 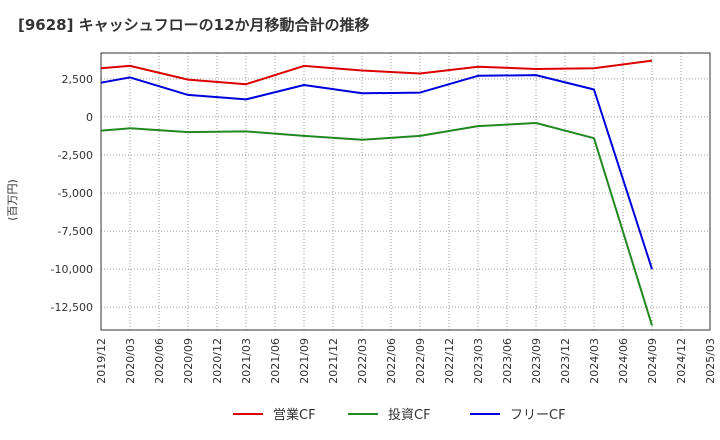 I want to click on x-tick-label: 2022/09, so click(x=420, y=361).